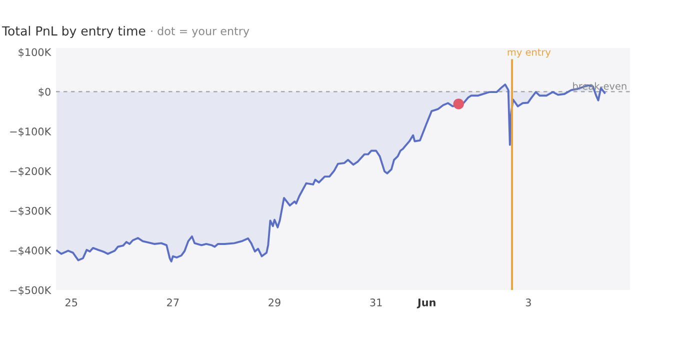 The height and width of the screenshot is (337, 680). I want to click on y-tick-label: −$100K, so click(31, 132).